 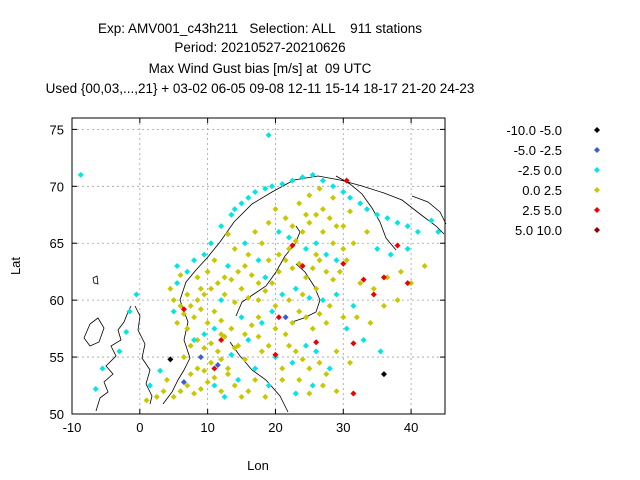 What do you see at coordinates (538, 230) in the screenshot?
I see `legend-label: 5.0 10.0` at bounding box center [538, 230].